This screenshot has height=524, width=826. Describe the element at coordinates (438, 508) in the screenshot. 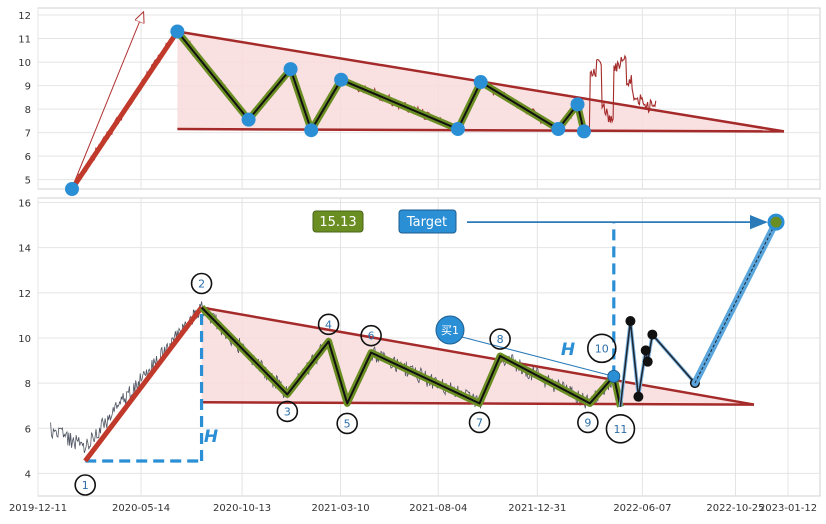

I see `bottom-x-tick: 2021-08-04` at that location.